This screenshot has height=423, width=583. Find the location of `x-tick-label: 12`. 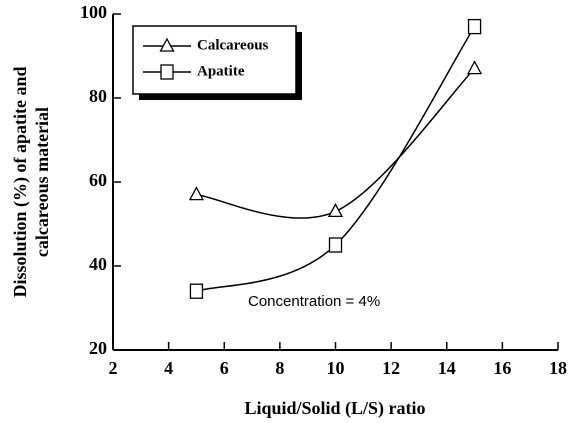

x-tick-label: 12 is located at coordinates (391, 368).